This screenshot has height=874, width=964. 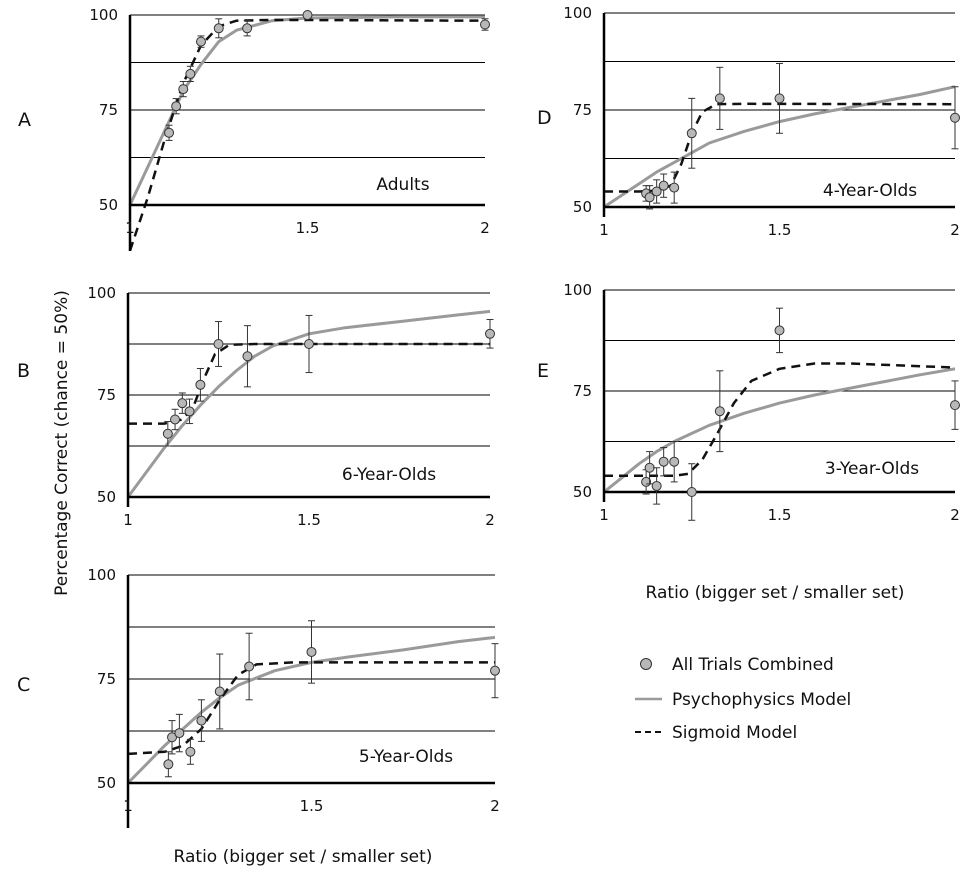 I want to click on panel-a: 50 75 100 1 1.5 2 A Adults, so click(x=254, y=128).